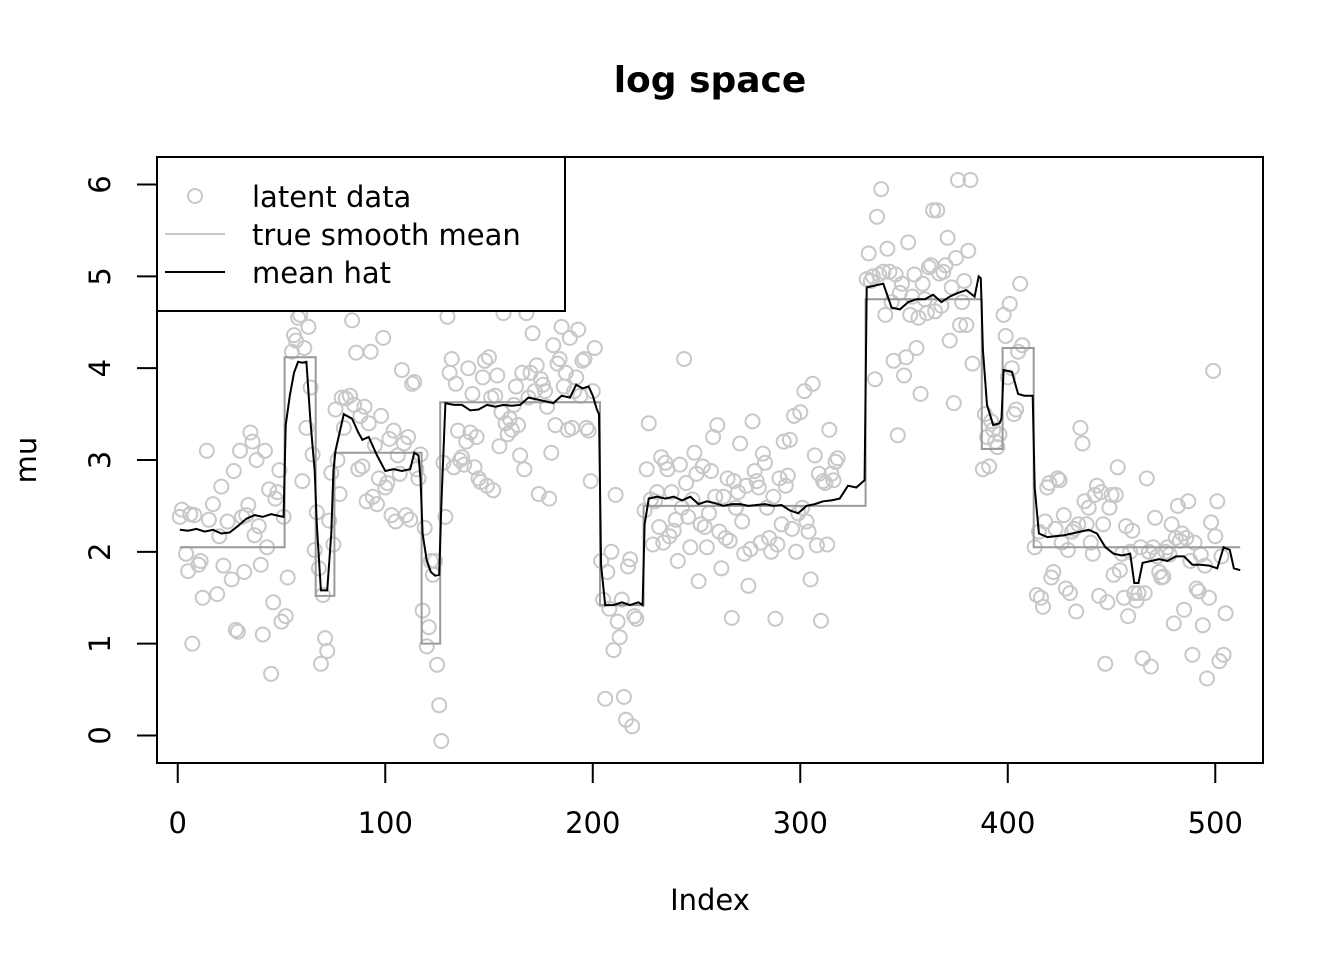  I want to click on legend-label-mean-hat: mean hat, so click(321, 273).